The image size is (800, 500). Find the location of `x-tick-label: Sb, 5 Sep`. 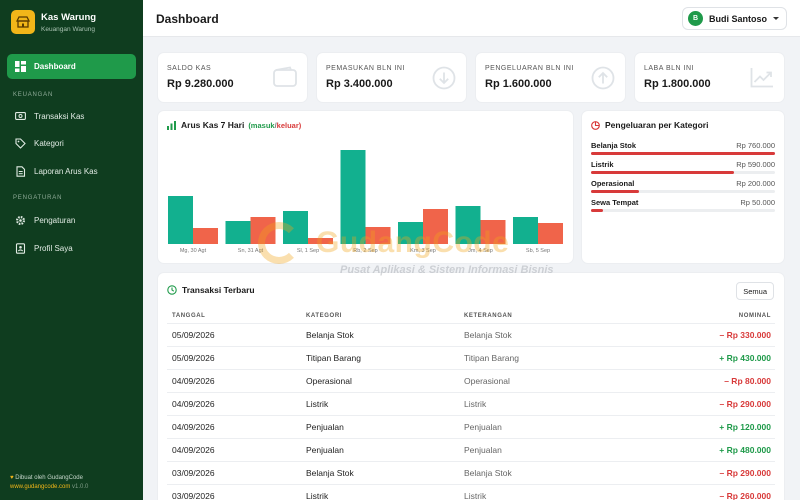

x-tick-label: Sb, 5 Sep is located at coordinates (538, 251).